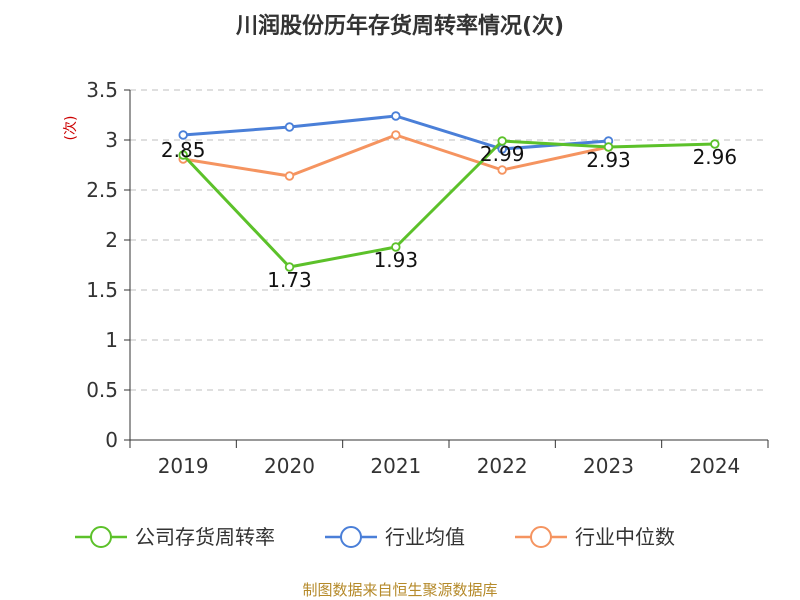 The image size is (800, 600). Describe the element at coordinates (183, 135) in the screenshot. I see `point-1-2019` at that location.